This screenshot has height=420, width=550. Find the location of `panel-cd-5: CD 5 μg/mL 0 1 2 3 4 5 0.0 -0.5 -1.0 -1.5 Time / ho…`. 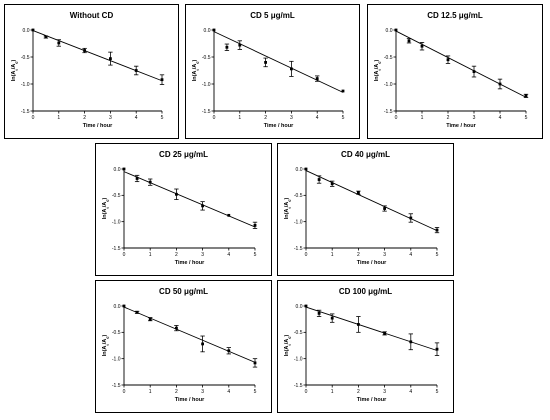

panel-cd-5: CD 5 μg/mL 0 1 2 3 4 5 0.0 -0.5 -1.0 -1.5 Time / ho… is located at coordinates (272, 71).